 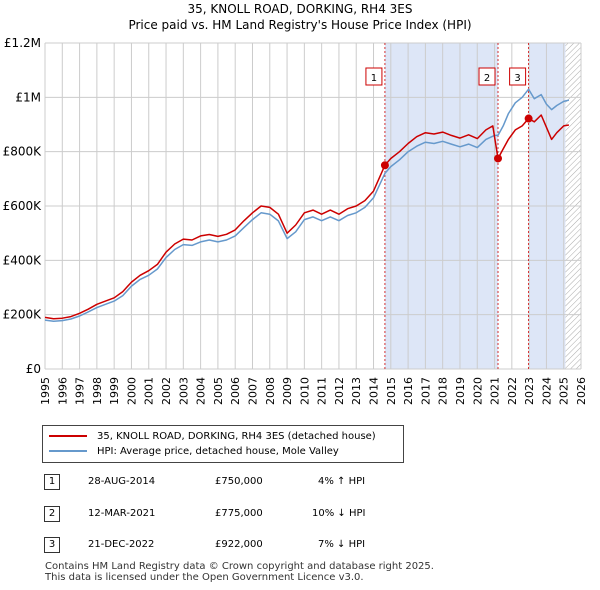 I want to click on y-tick-label: £1M, so click(x=28, y=97).